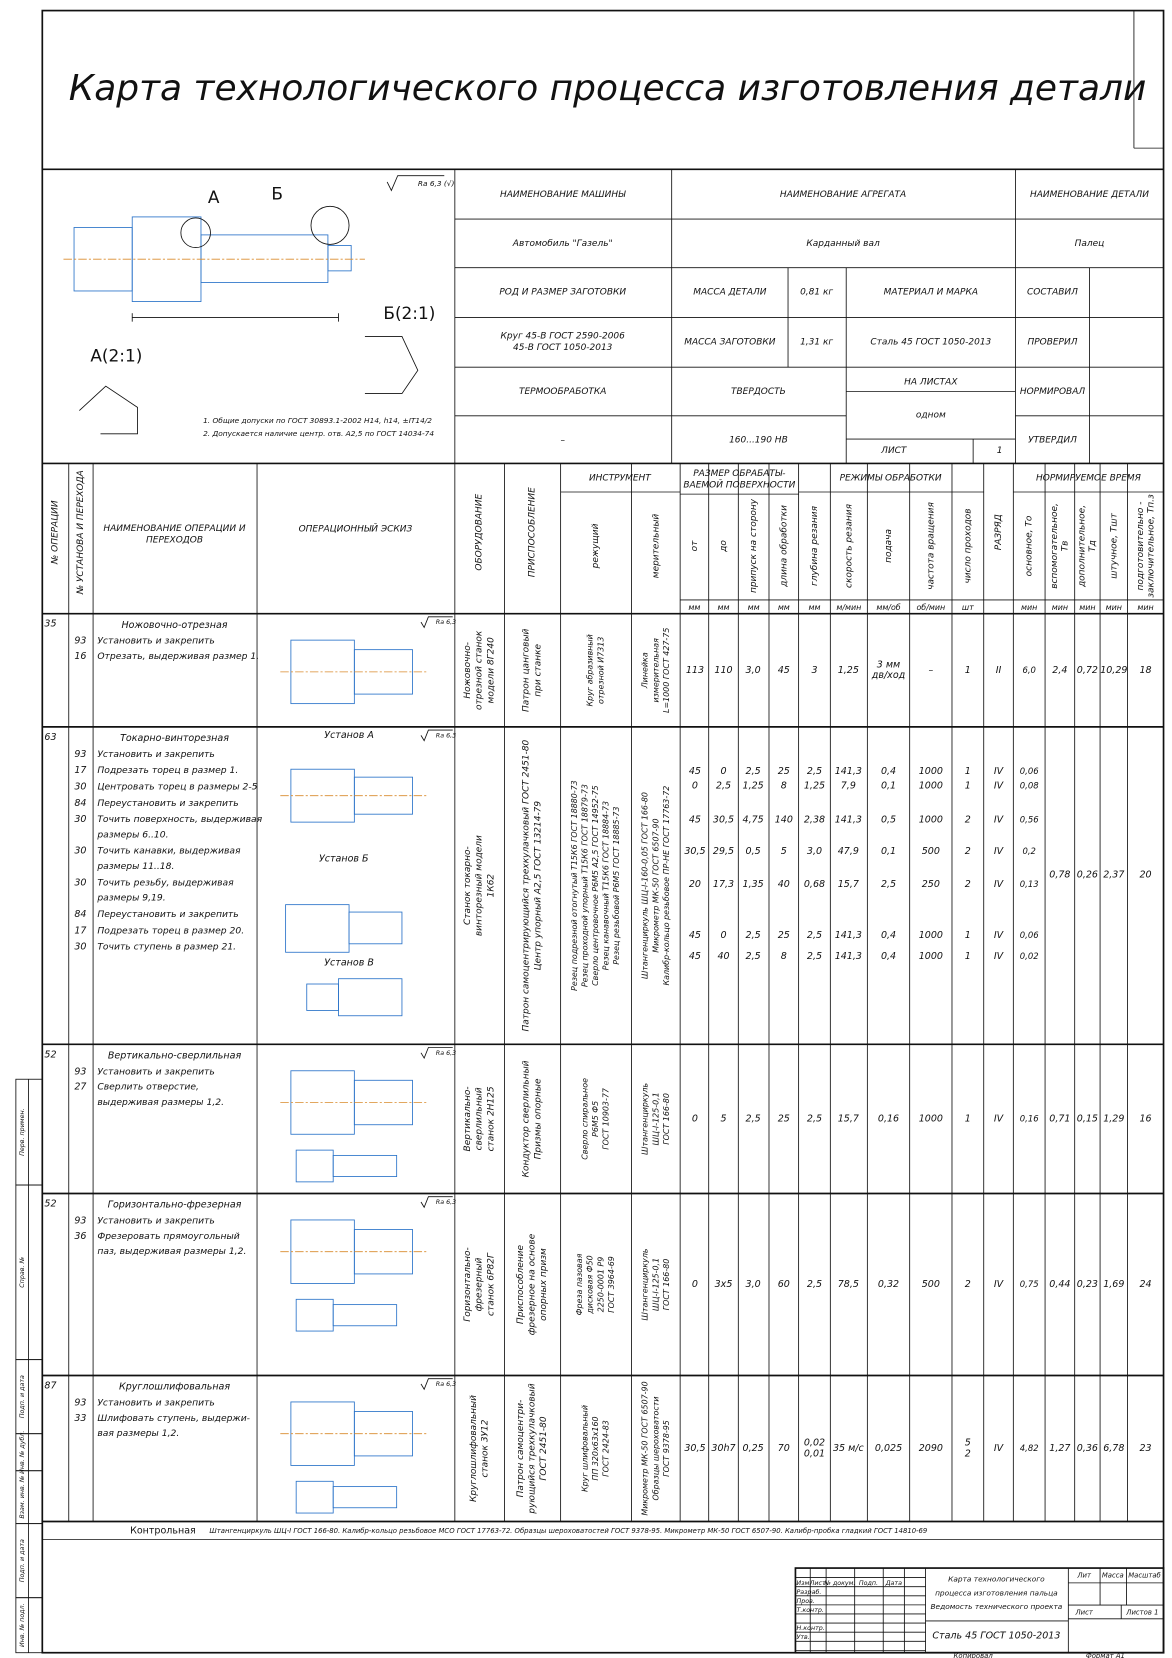 Image resolution: width=1172 pixels, height=1658 pixels. Describe the element at coordinates (491, 1118) in the screenshot. I see `equipment: станок 2Н125` at that location.